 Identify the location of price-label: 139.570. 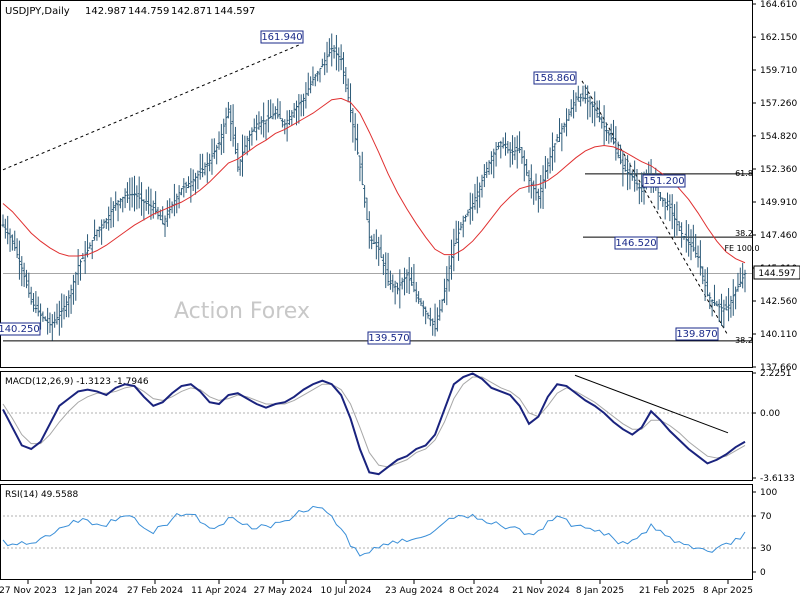
(388, 338).